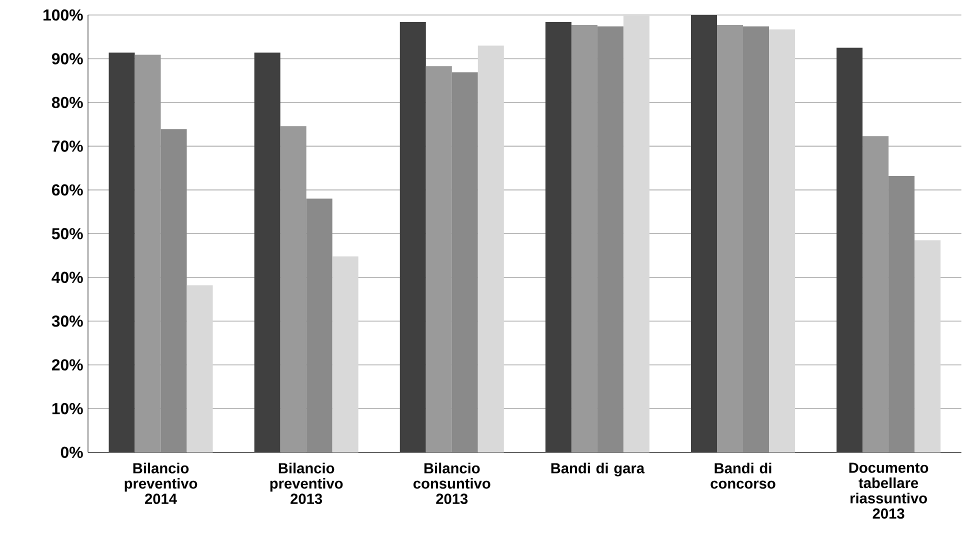 The width and height of the screenshot is (965, 535). I want to click on x-tick-label: Bandi di gara, so click(598, 469).